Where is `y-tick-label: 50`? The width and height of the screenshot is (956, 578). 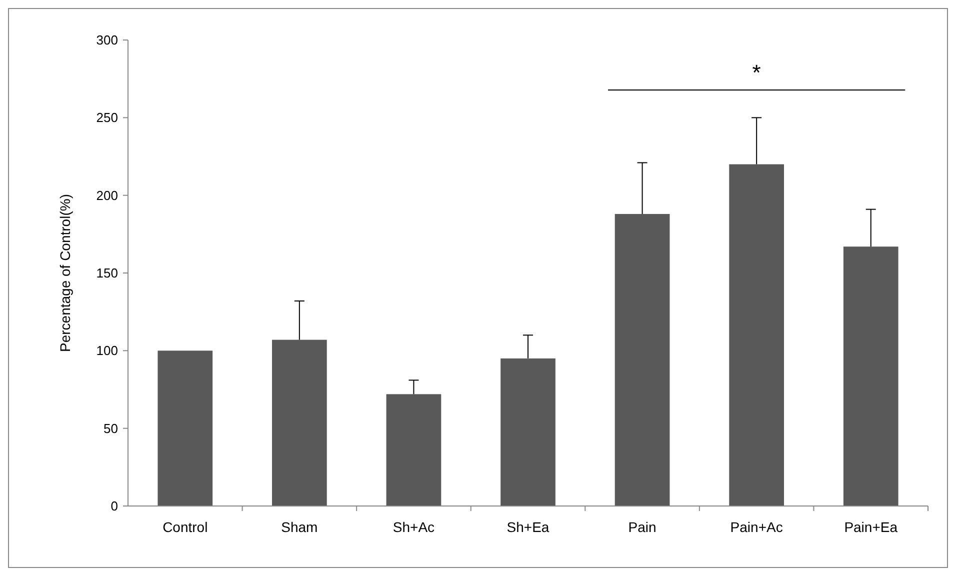
y-tick-label: 50 is located at coordinates (111, 428).